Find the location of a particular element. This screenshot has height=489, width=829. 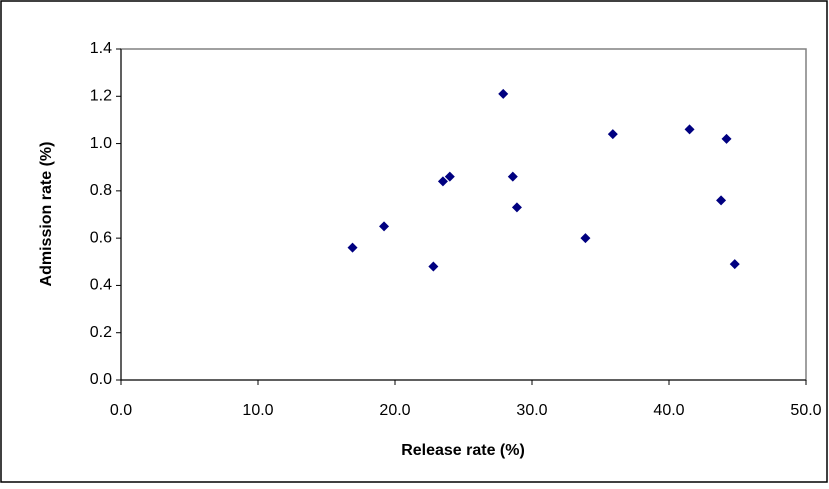

y-tick-label: 0.4 is located at coordinates (101, 285).